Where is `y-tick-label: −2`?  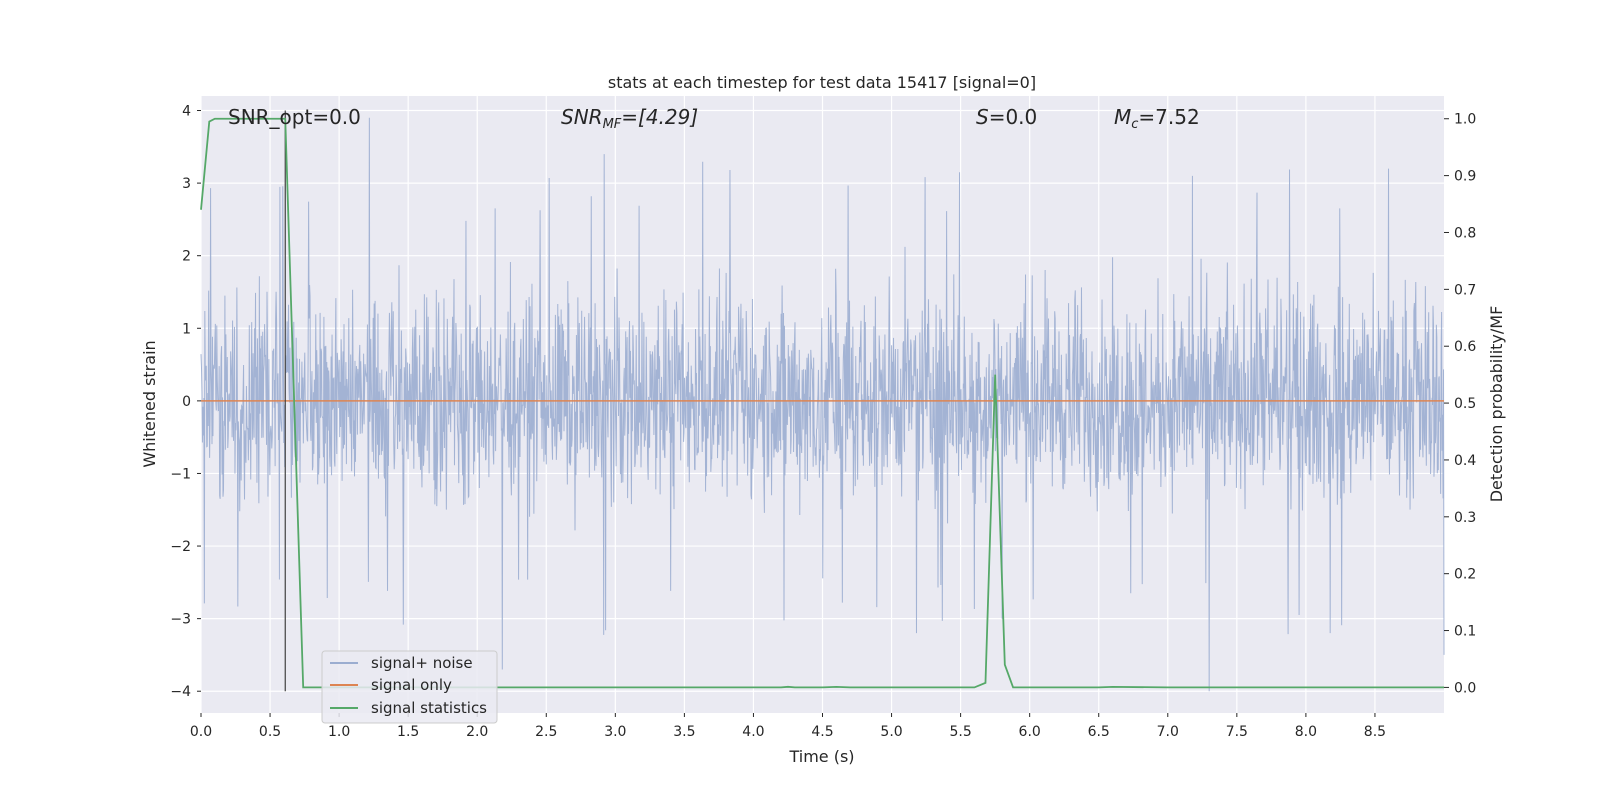 y-tick-label: −2 is located at coordinates (180, 547).